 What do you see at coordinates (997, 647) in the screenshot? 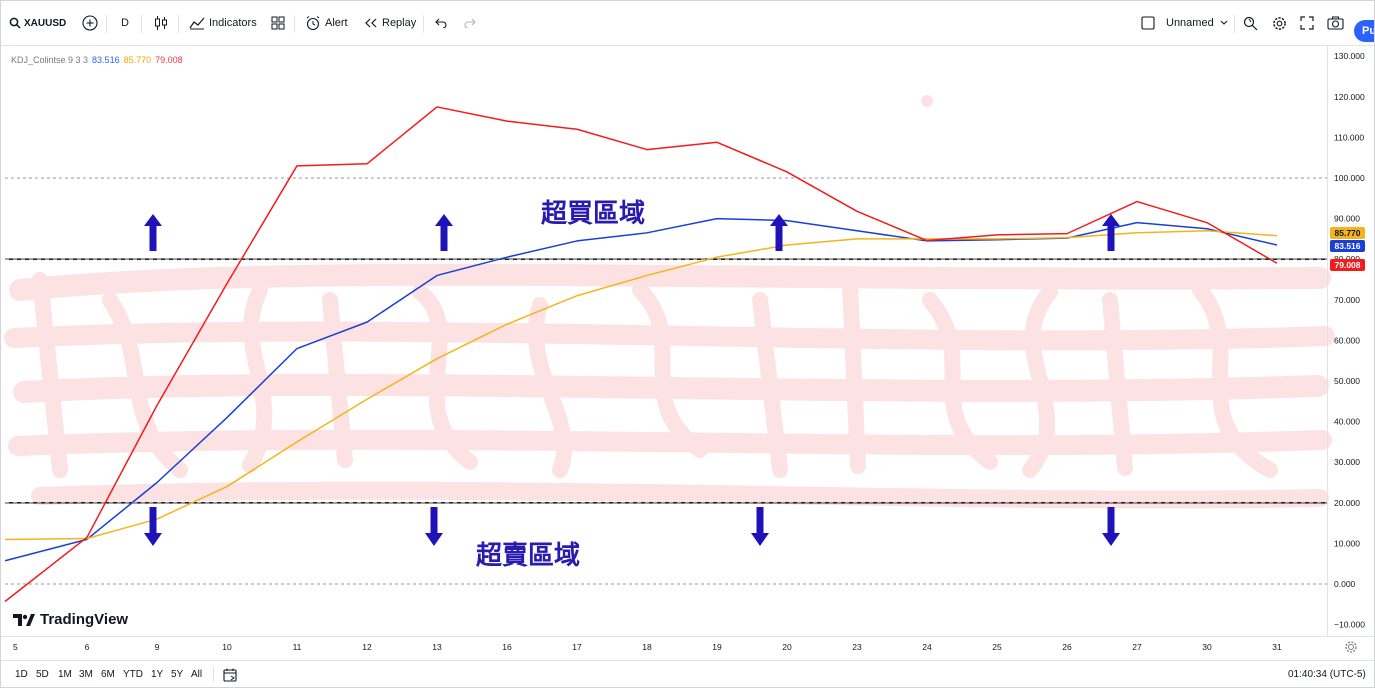
I see `x-tick-label: 25` at bounding box center [997, 647].